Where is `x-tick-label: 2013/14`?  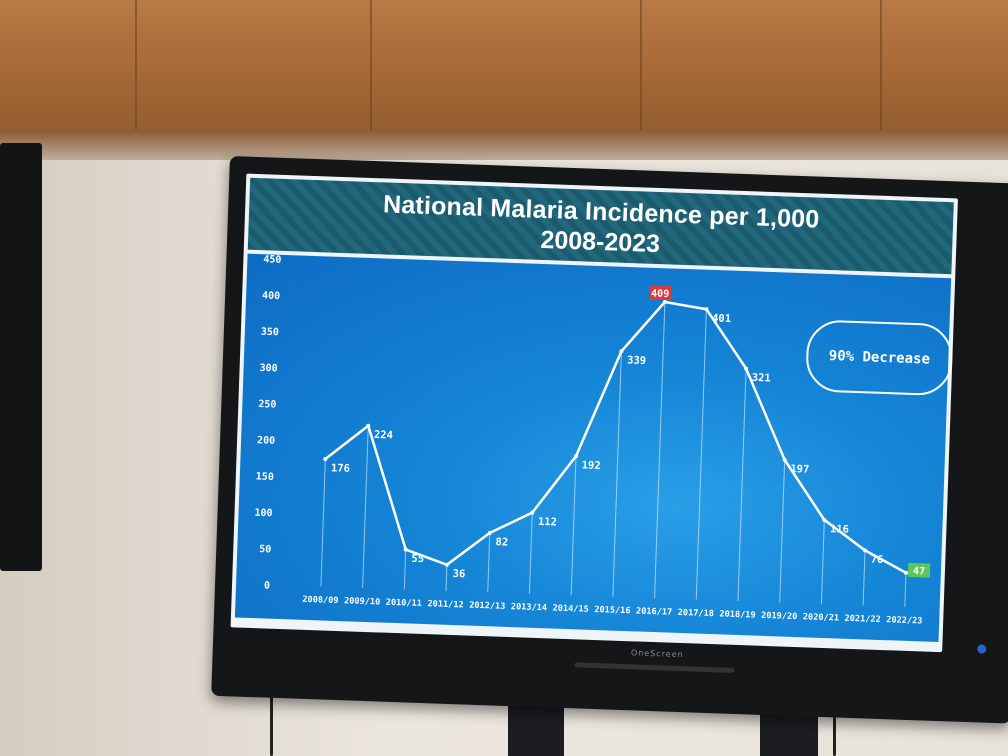 x-tick-label: 2013/14 is located at coordinates (529, 607).